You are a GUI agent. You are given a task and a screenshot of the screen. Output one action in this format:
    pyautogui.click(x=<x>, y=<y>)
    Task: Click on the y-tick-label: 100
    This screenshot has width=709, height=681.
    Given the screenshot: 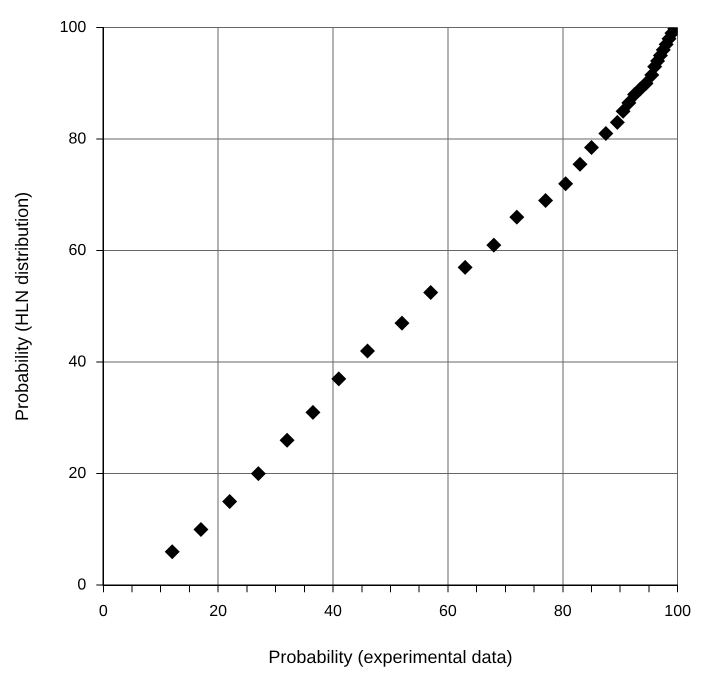 What is the action you would take?
    pyautogui.click(x=73, y=27)
    